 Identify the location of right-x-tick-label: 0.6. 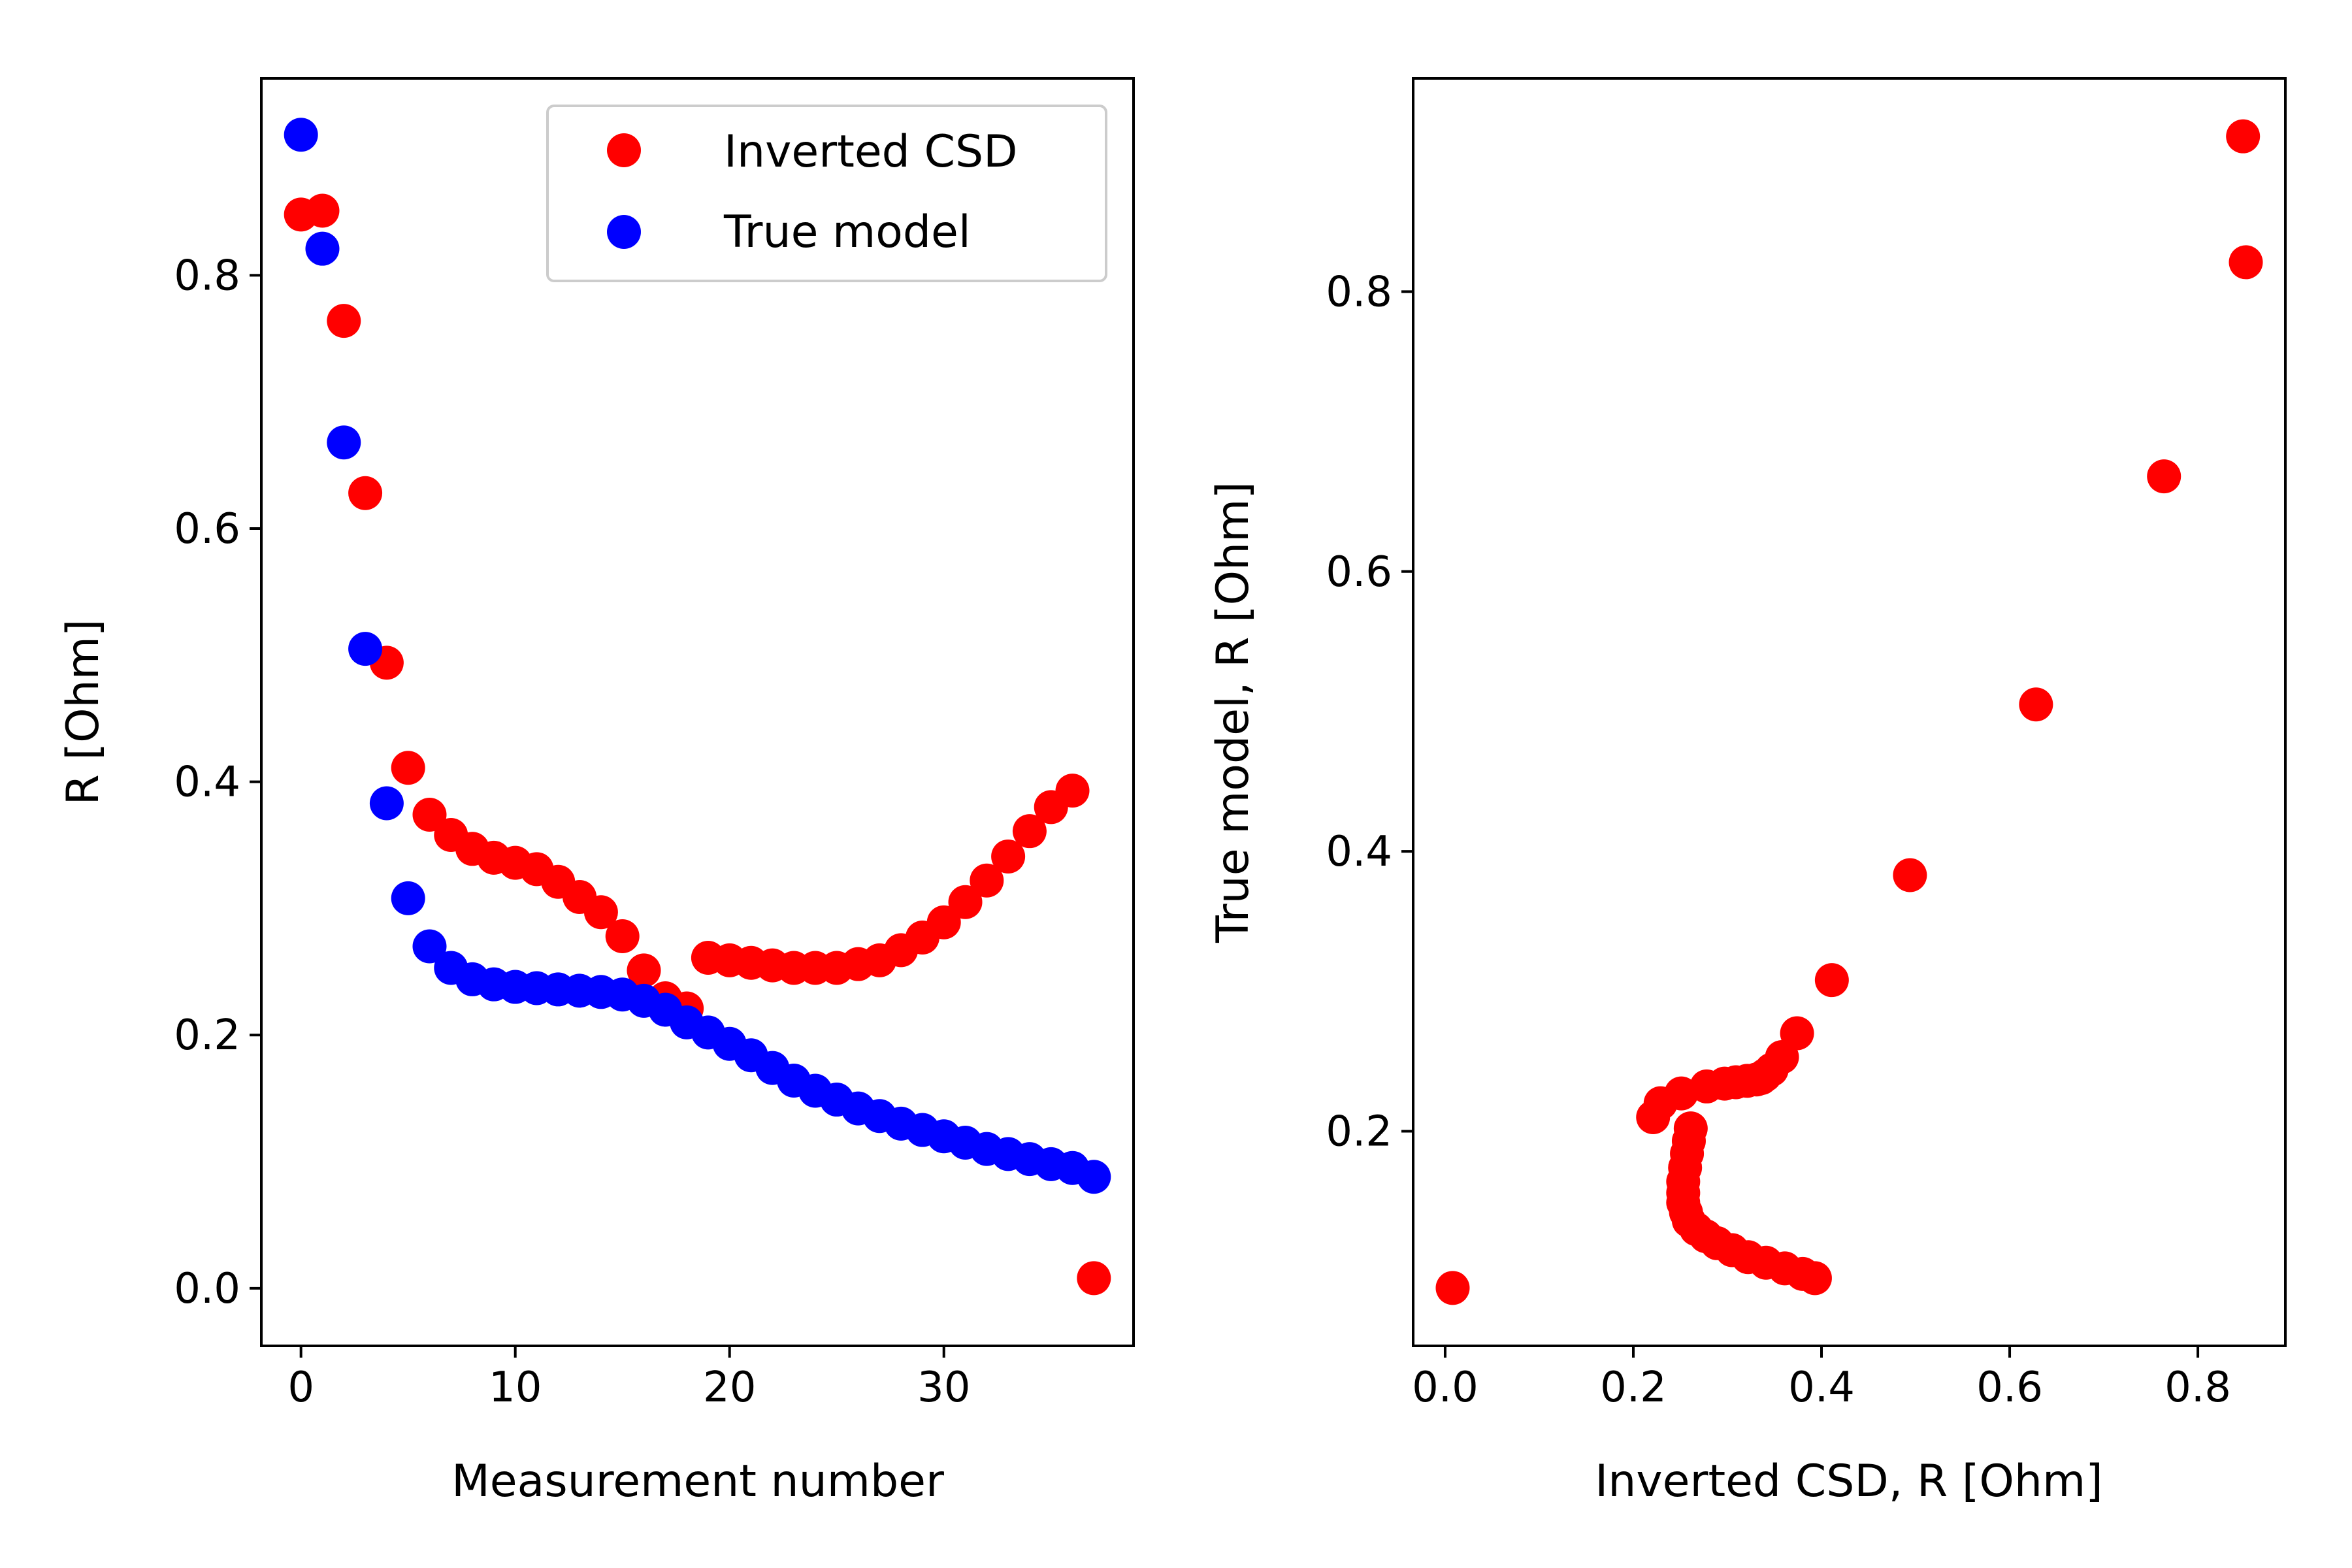
(2009, 1388).